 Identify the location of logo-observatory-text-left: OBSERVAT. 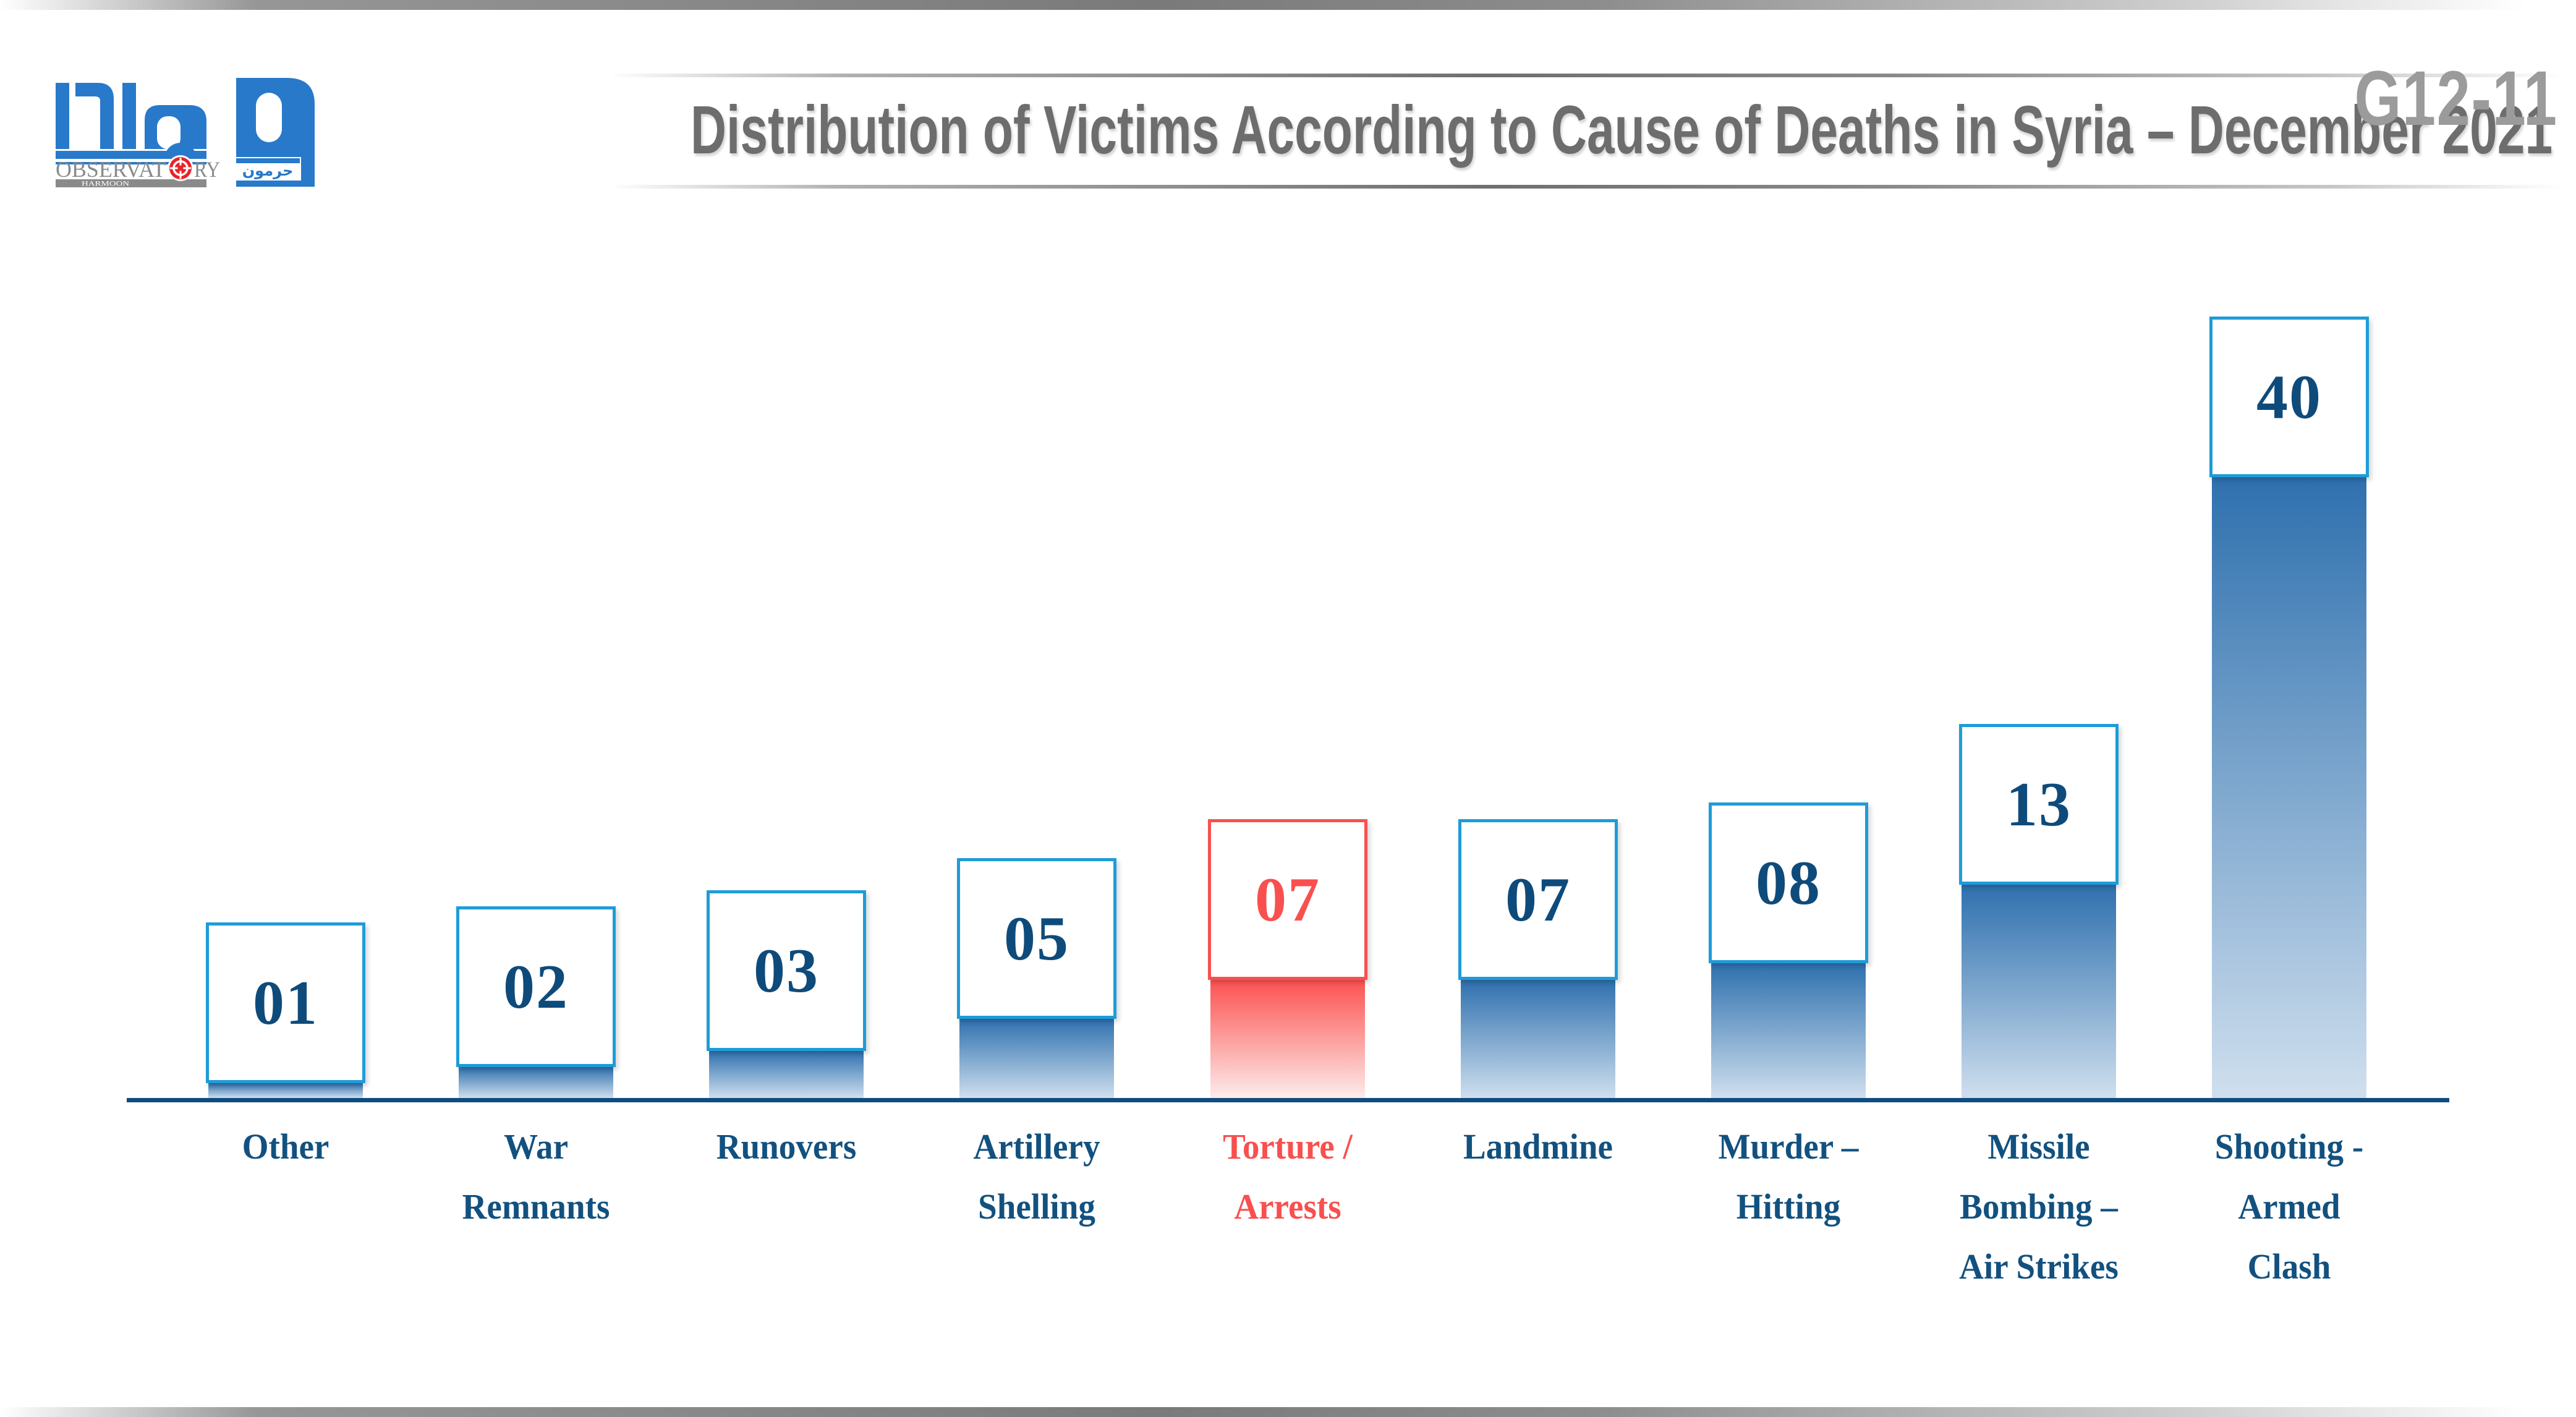
(111, 170).